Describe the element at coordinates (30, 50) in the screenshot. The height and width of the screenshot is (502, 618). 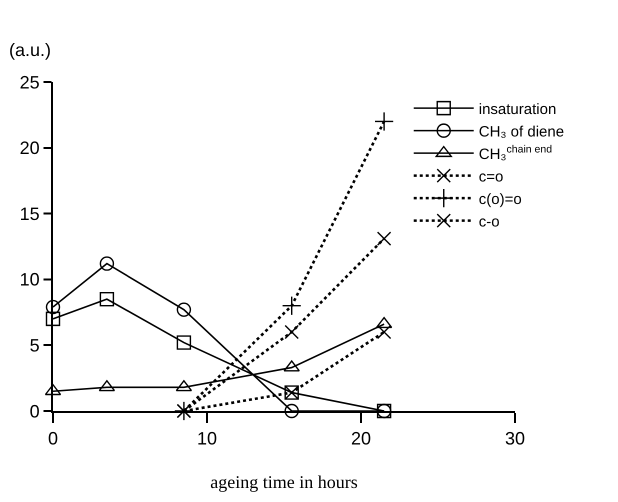
I see `y-axis-title: (a.u.)` at that location.